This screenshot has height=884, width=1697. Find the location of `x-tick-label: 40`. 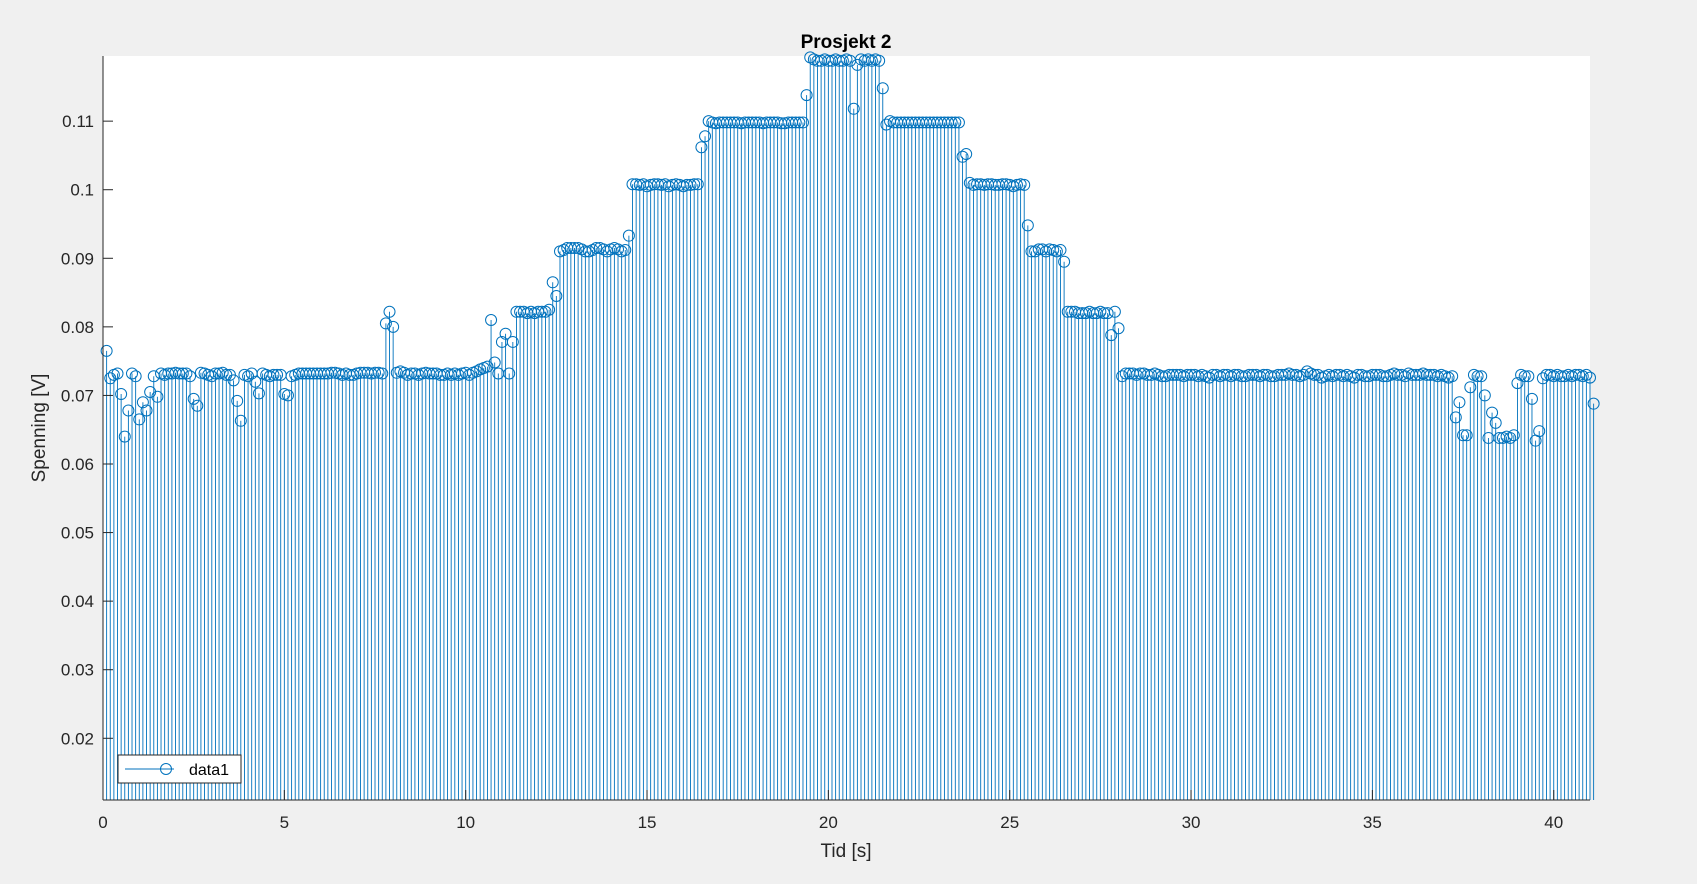

x-tick-label: 40 is located at coordinates (1553, 822).